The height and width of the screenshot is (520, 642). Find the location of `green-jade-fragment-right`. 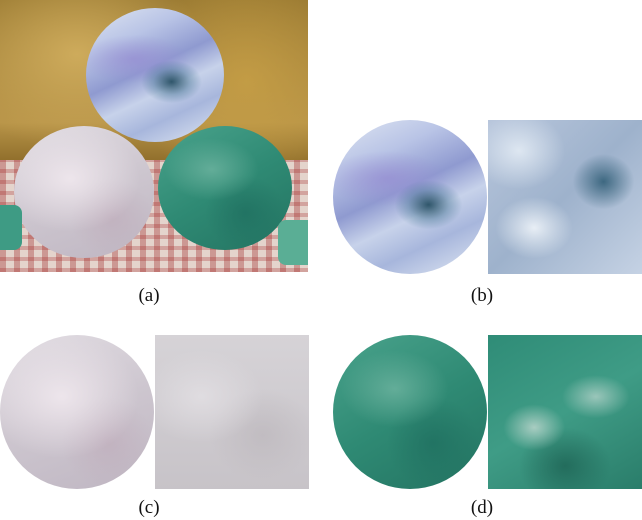

green-jade-fragment-right is located at coordinates (293, 242).